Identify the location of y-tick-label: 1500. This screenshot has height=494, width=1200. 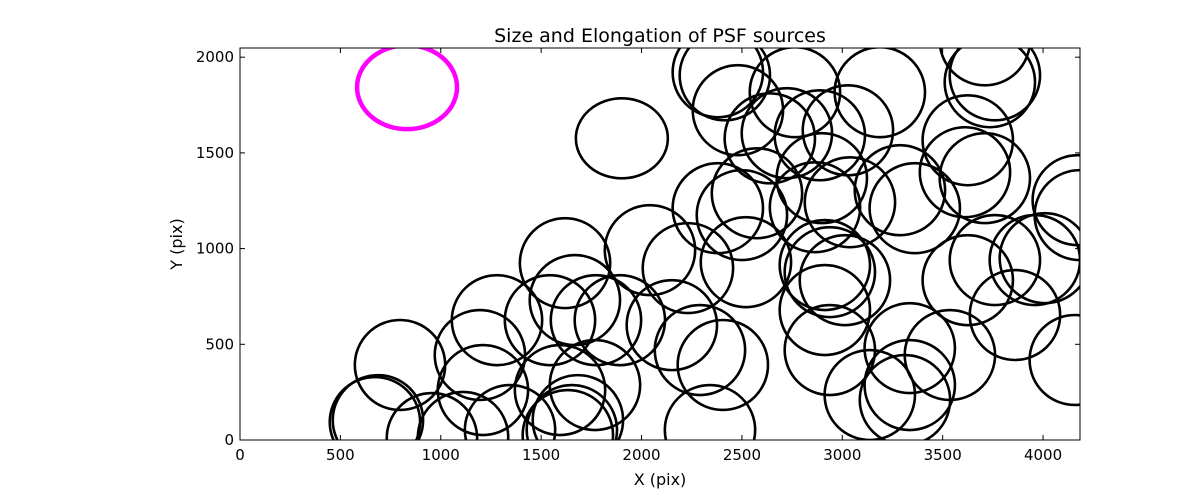
(215, 153).